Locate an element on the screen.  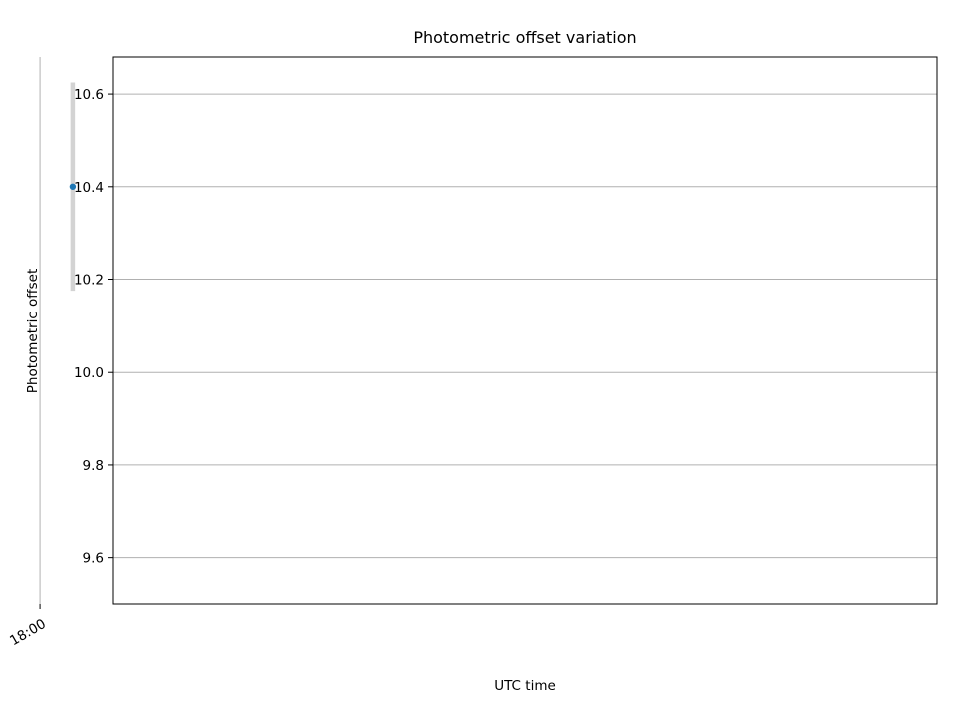
y-tick-label: 9.6 is located at coordinates (93, 559).